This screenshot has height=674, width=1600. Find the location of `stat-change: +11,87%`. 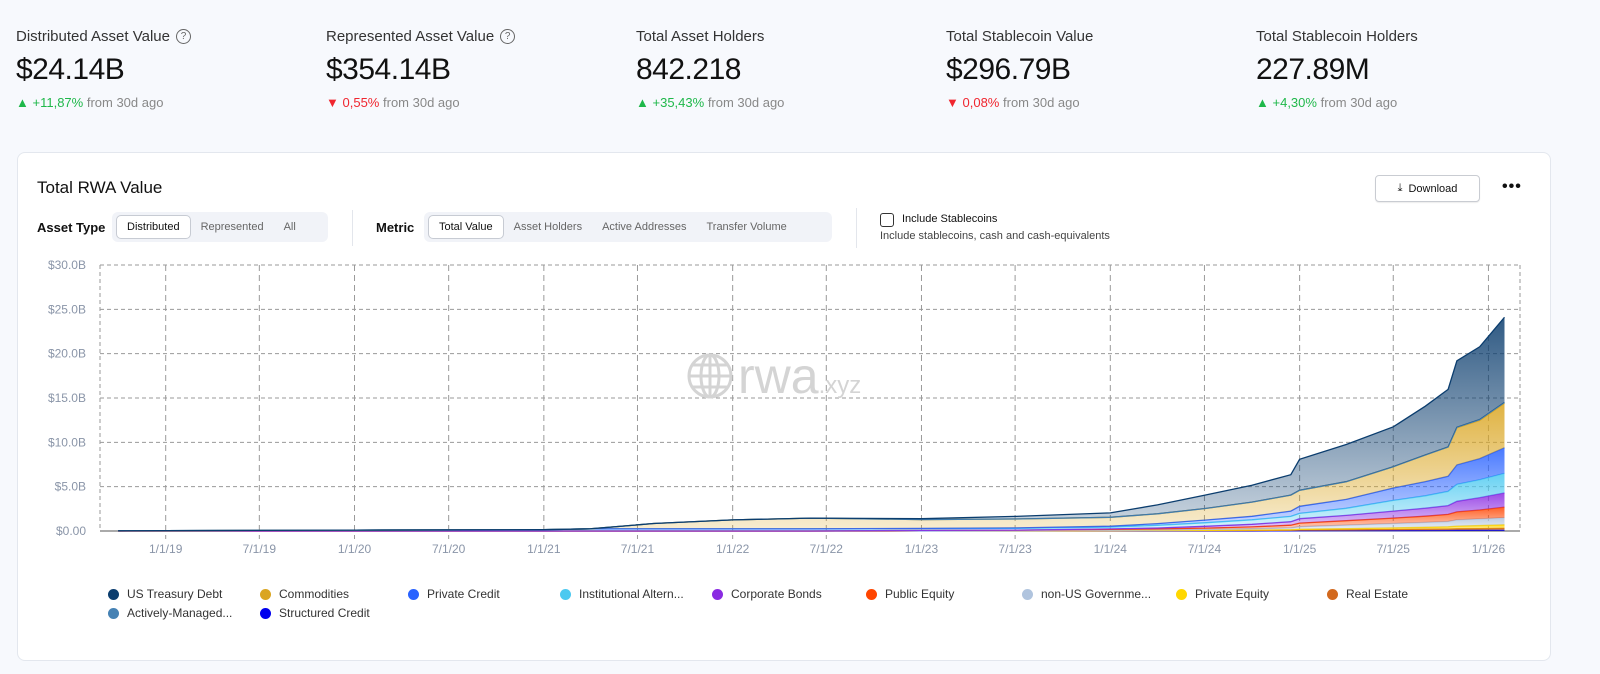

stat-change: +11,87% is located at coordinates (58, 102).